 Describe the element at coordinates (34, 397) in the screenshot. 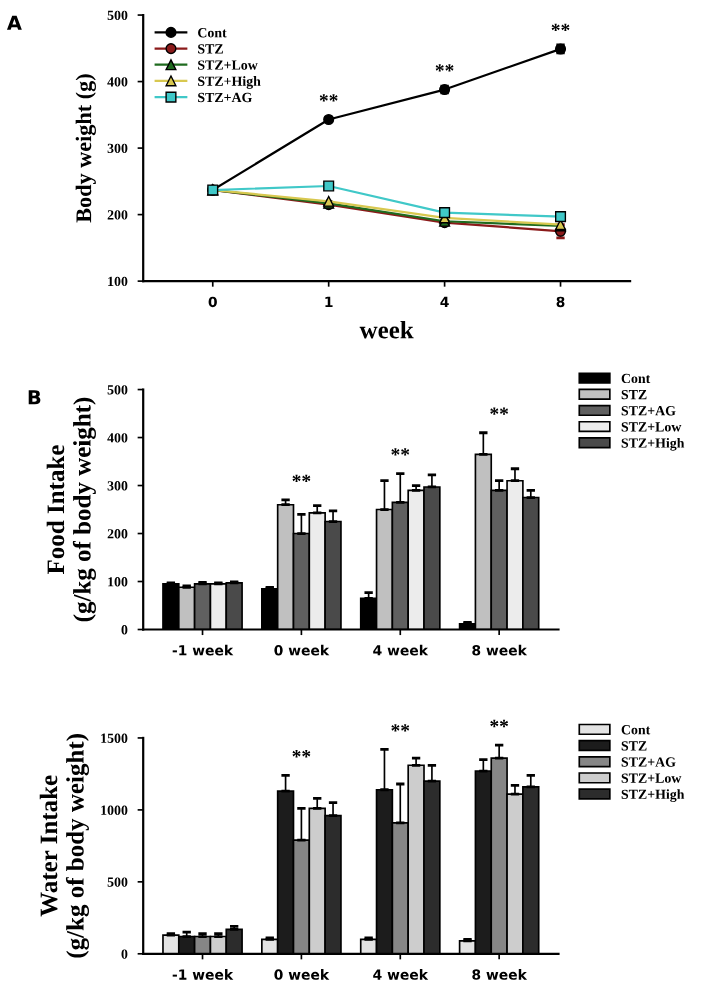

I see `text: B` at that location.